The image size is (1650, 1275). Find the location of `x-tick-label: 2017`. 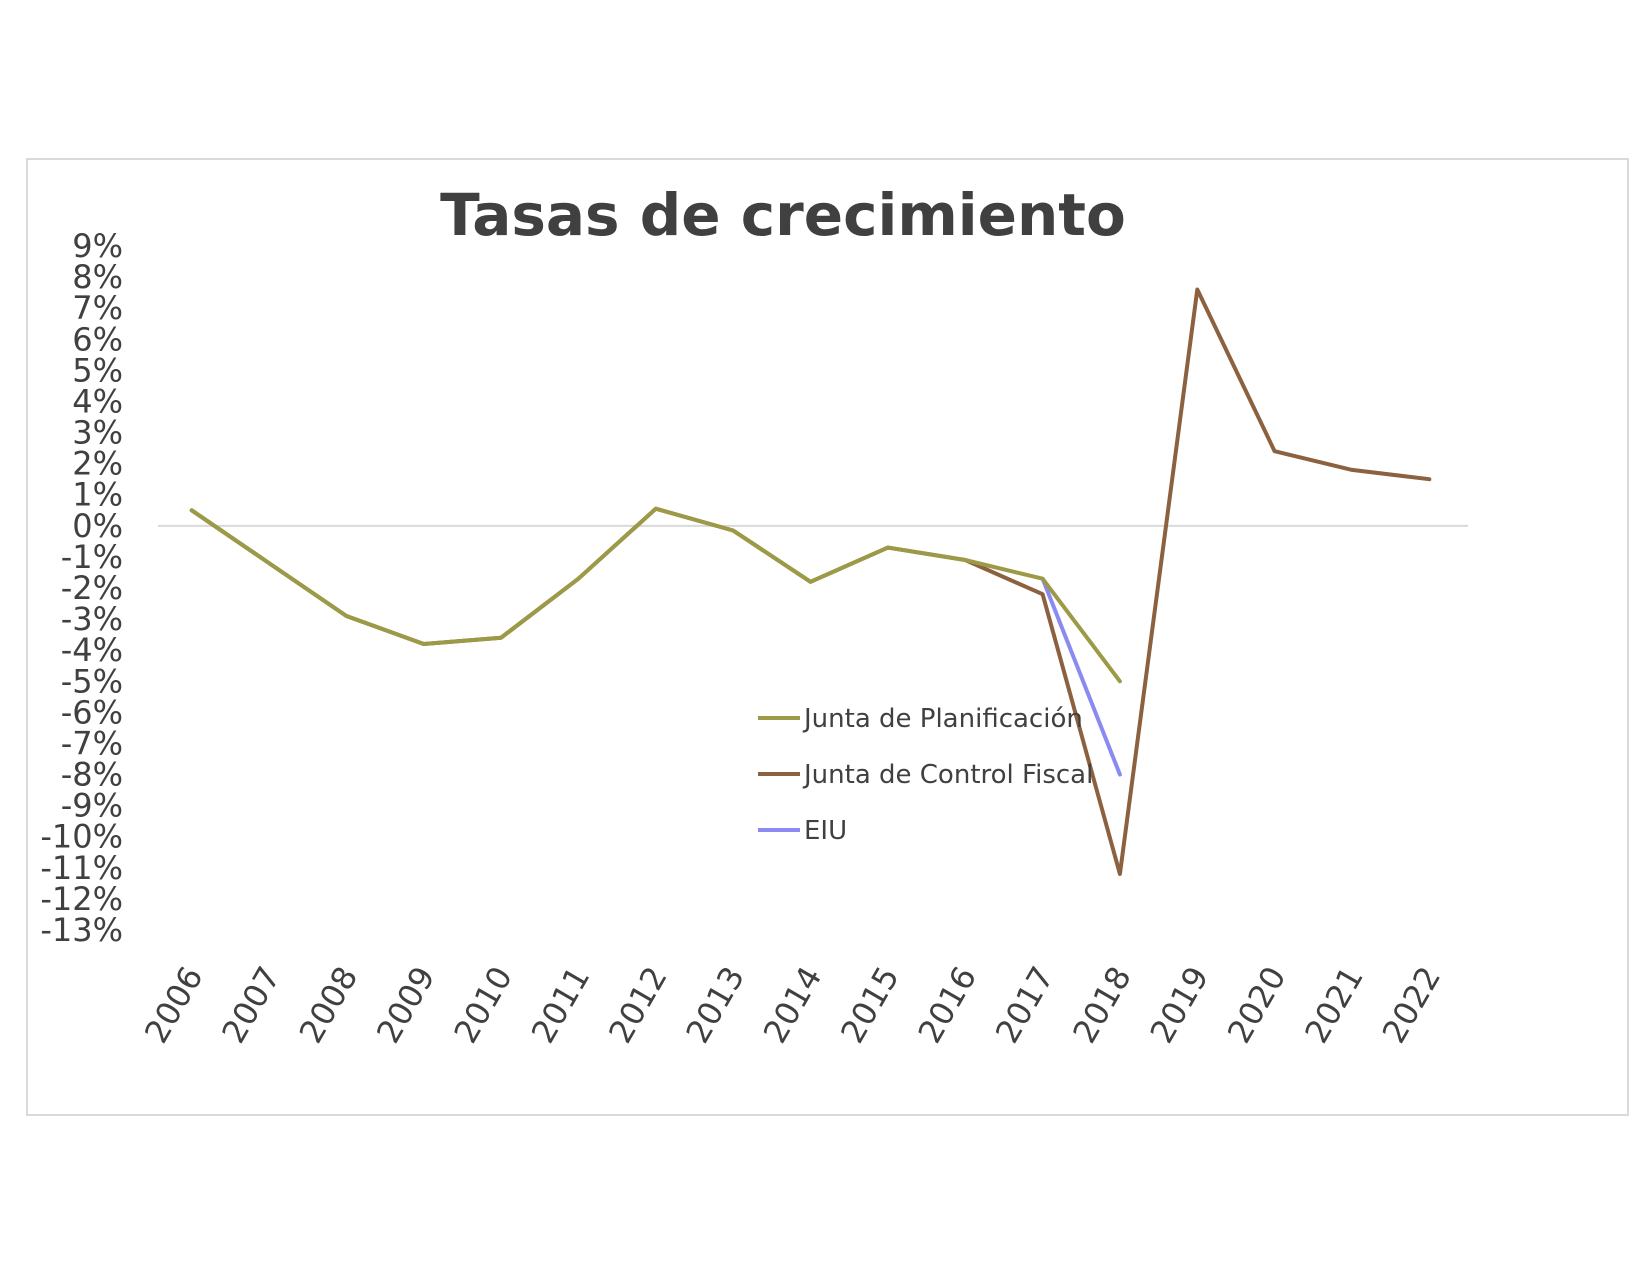

x-tick-label: 2017 is located at coordinates (1025, 1005).